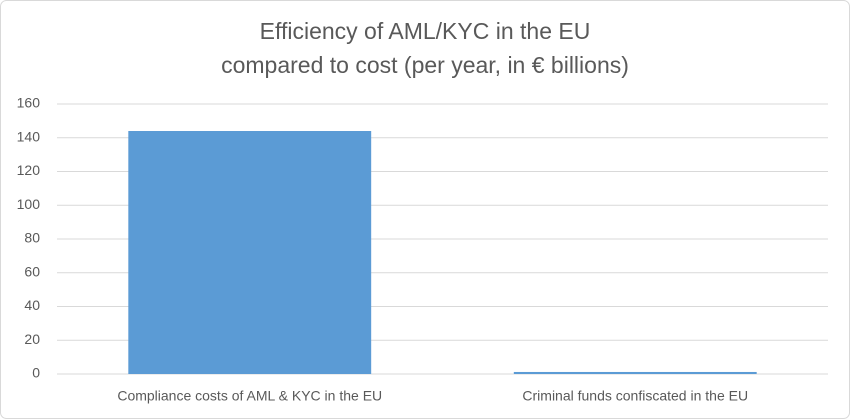 The image size is (850, 419). I want to click on y-tick-label: 20, so click(32, 339).